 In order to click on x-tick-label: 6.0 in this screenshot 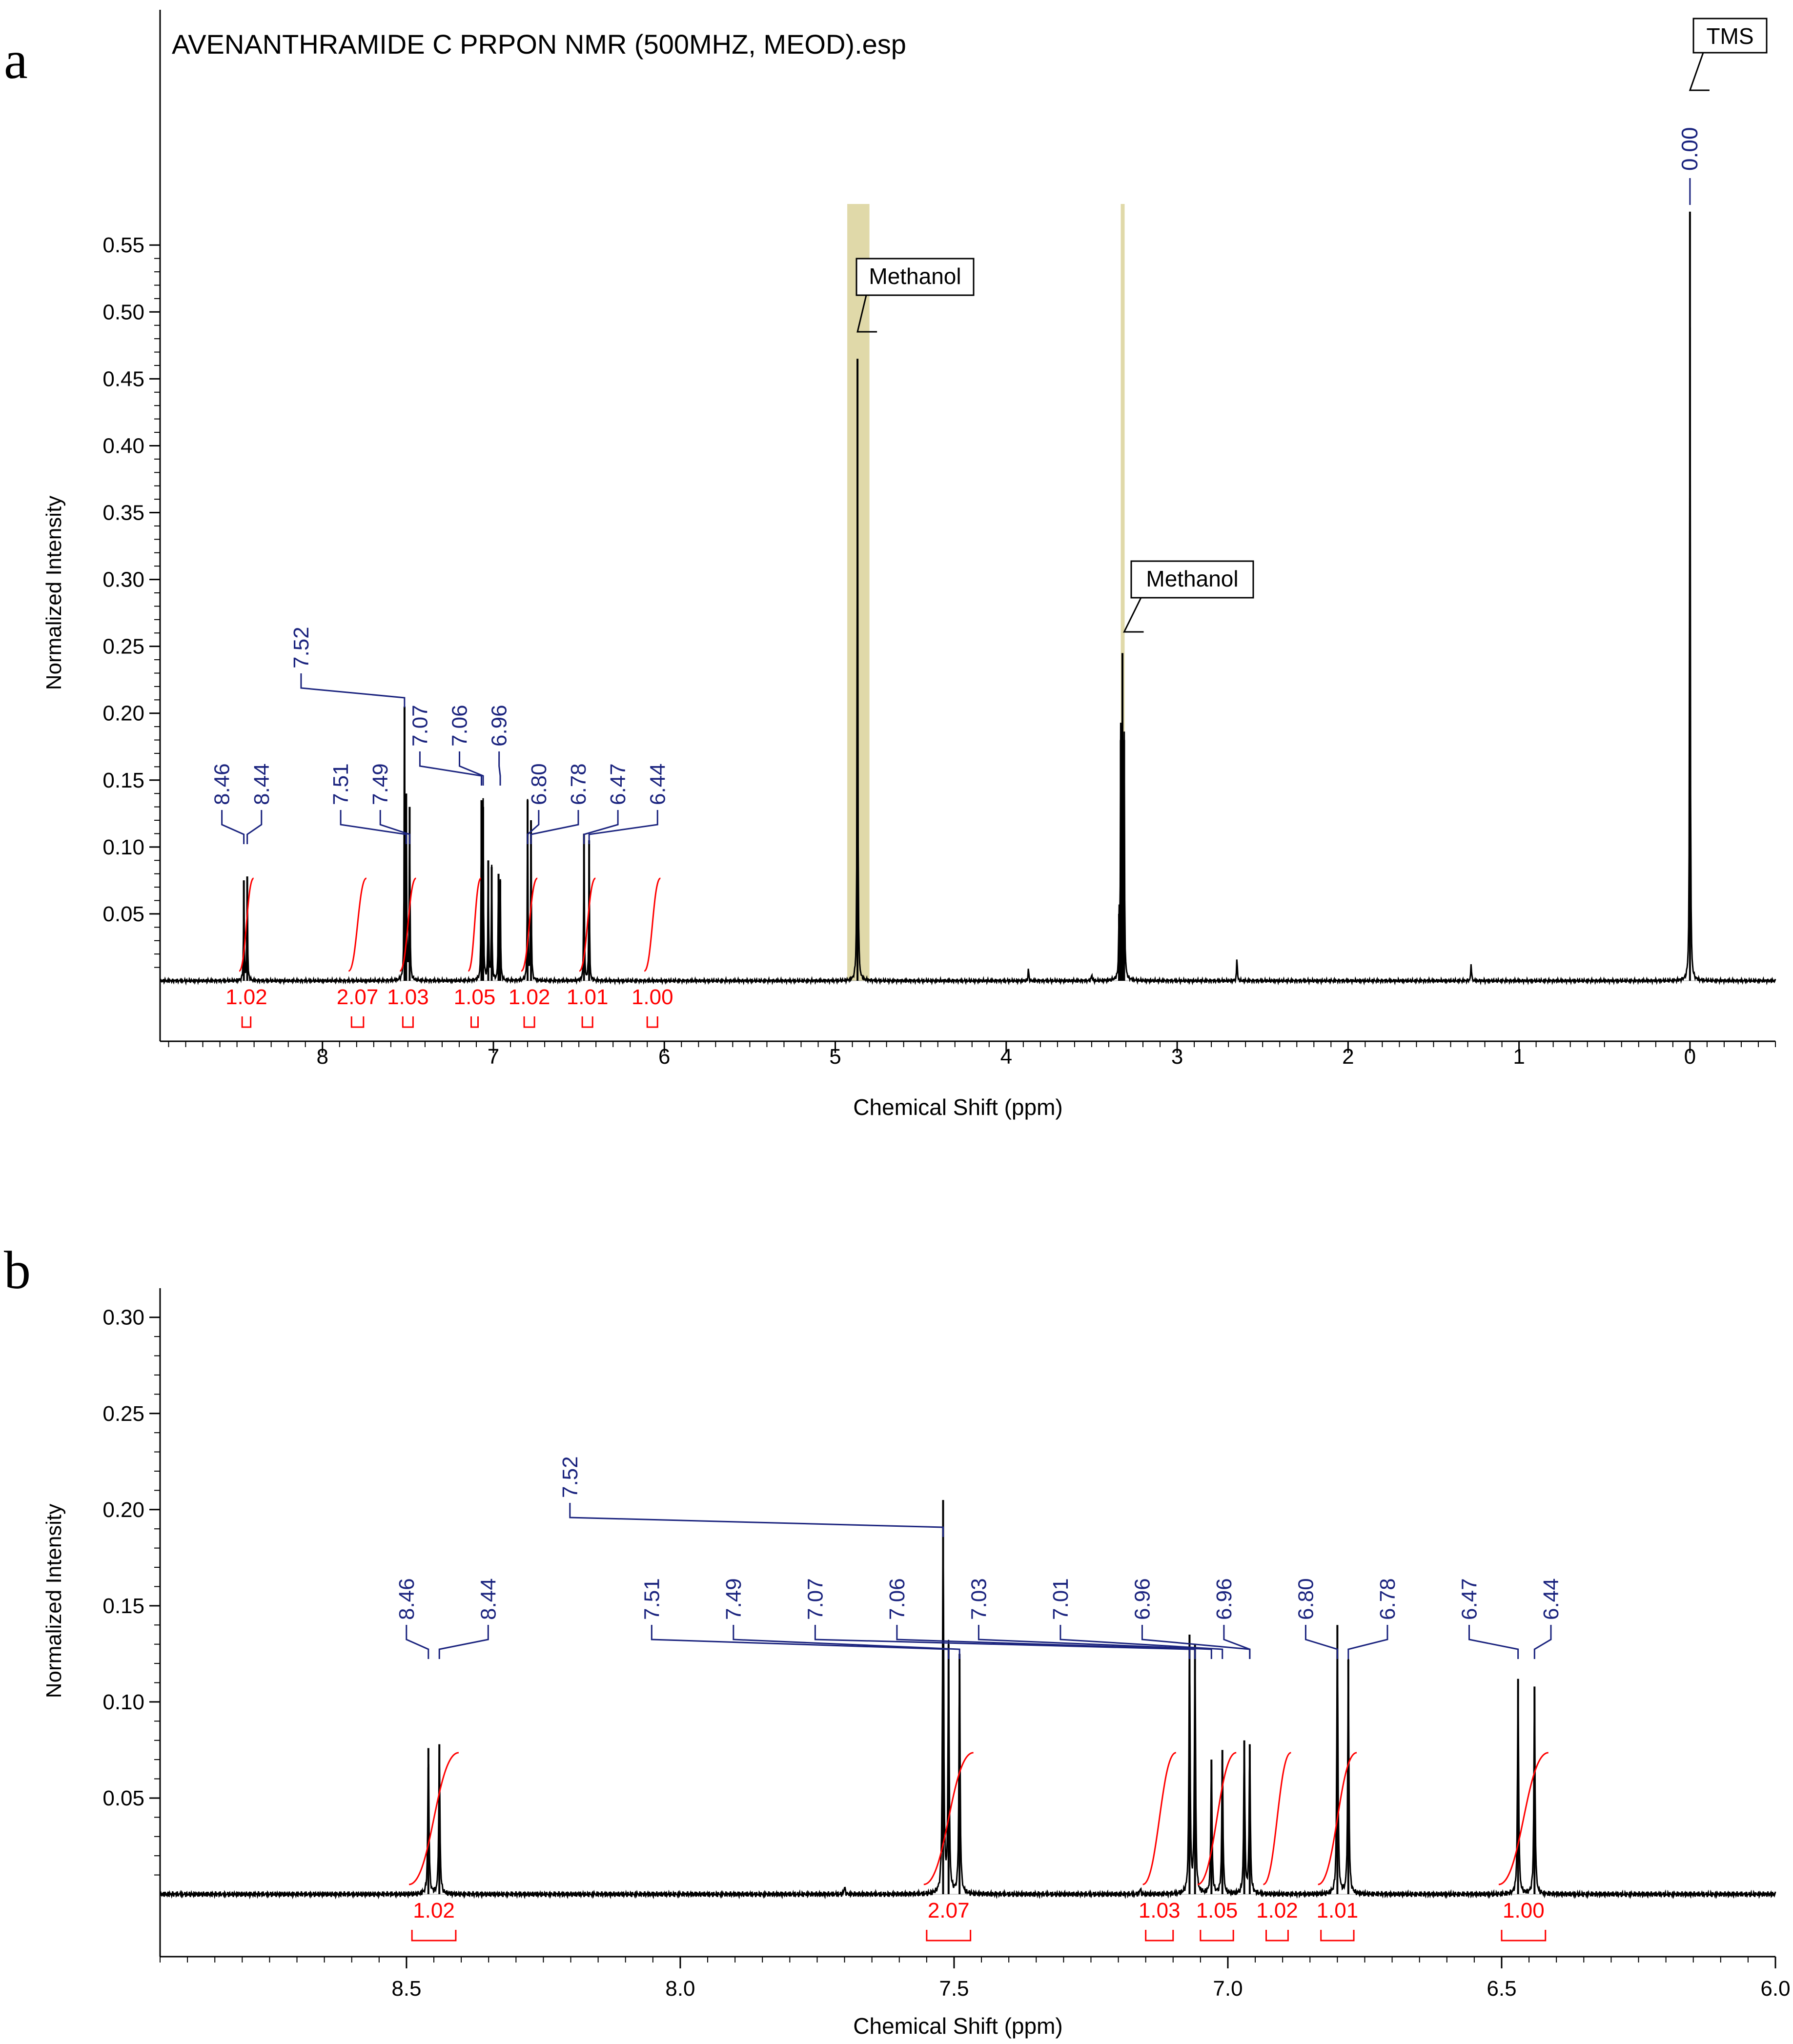, I will do `click(1775, 1989)`.